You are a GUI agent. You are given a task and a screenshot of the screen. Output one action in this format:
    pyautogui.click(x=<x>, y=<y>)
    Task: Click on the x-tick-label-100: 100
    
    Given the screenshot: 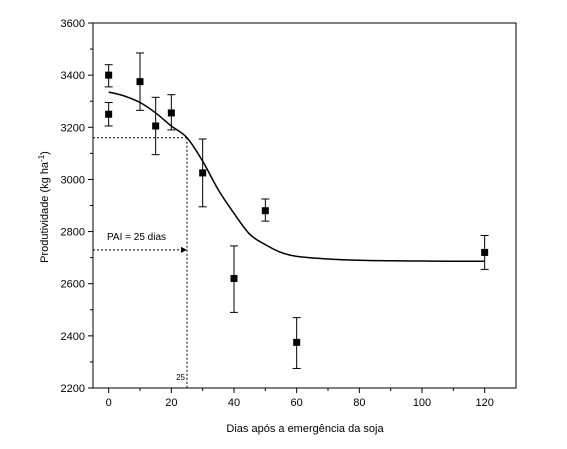 What is the action you would take?
    pyautogui.click(x=422, y=403)
    